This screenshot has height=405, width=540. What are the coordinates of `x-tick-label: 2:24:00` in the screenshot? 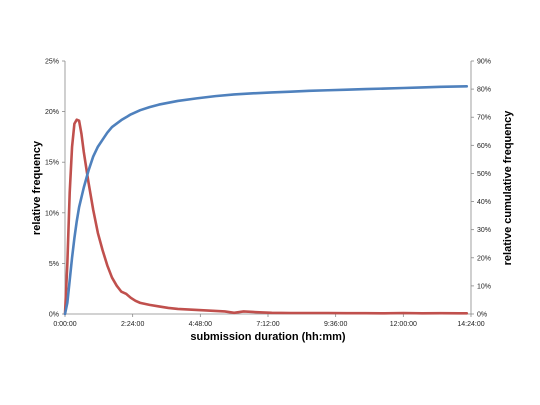 It's located at (132, 324).